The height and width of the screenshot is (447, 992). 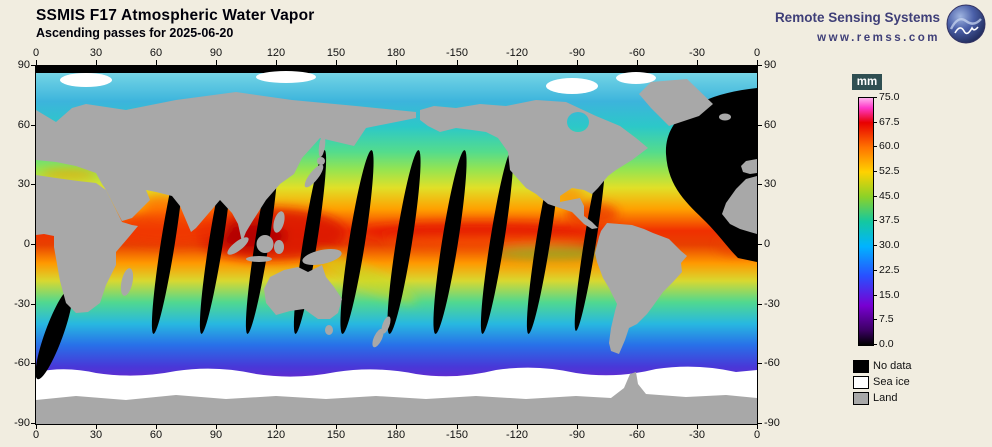 I want to click on lat-tick-left-0: 90, so click(x=19, y=65).